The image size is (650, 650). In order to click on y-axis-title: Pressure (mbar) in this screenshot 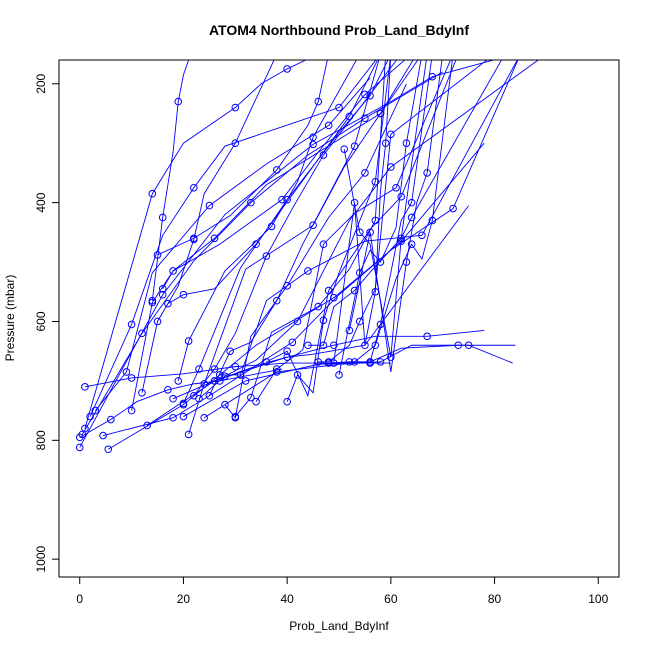, I will do `click(10, 318)`.